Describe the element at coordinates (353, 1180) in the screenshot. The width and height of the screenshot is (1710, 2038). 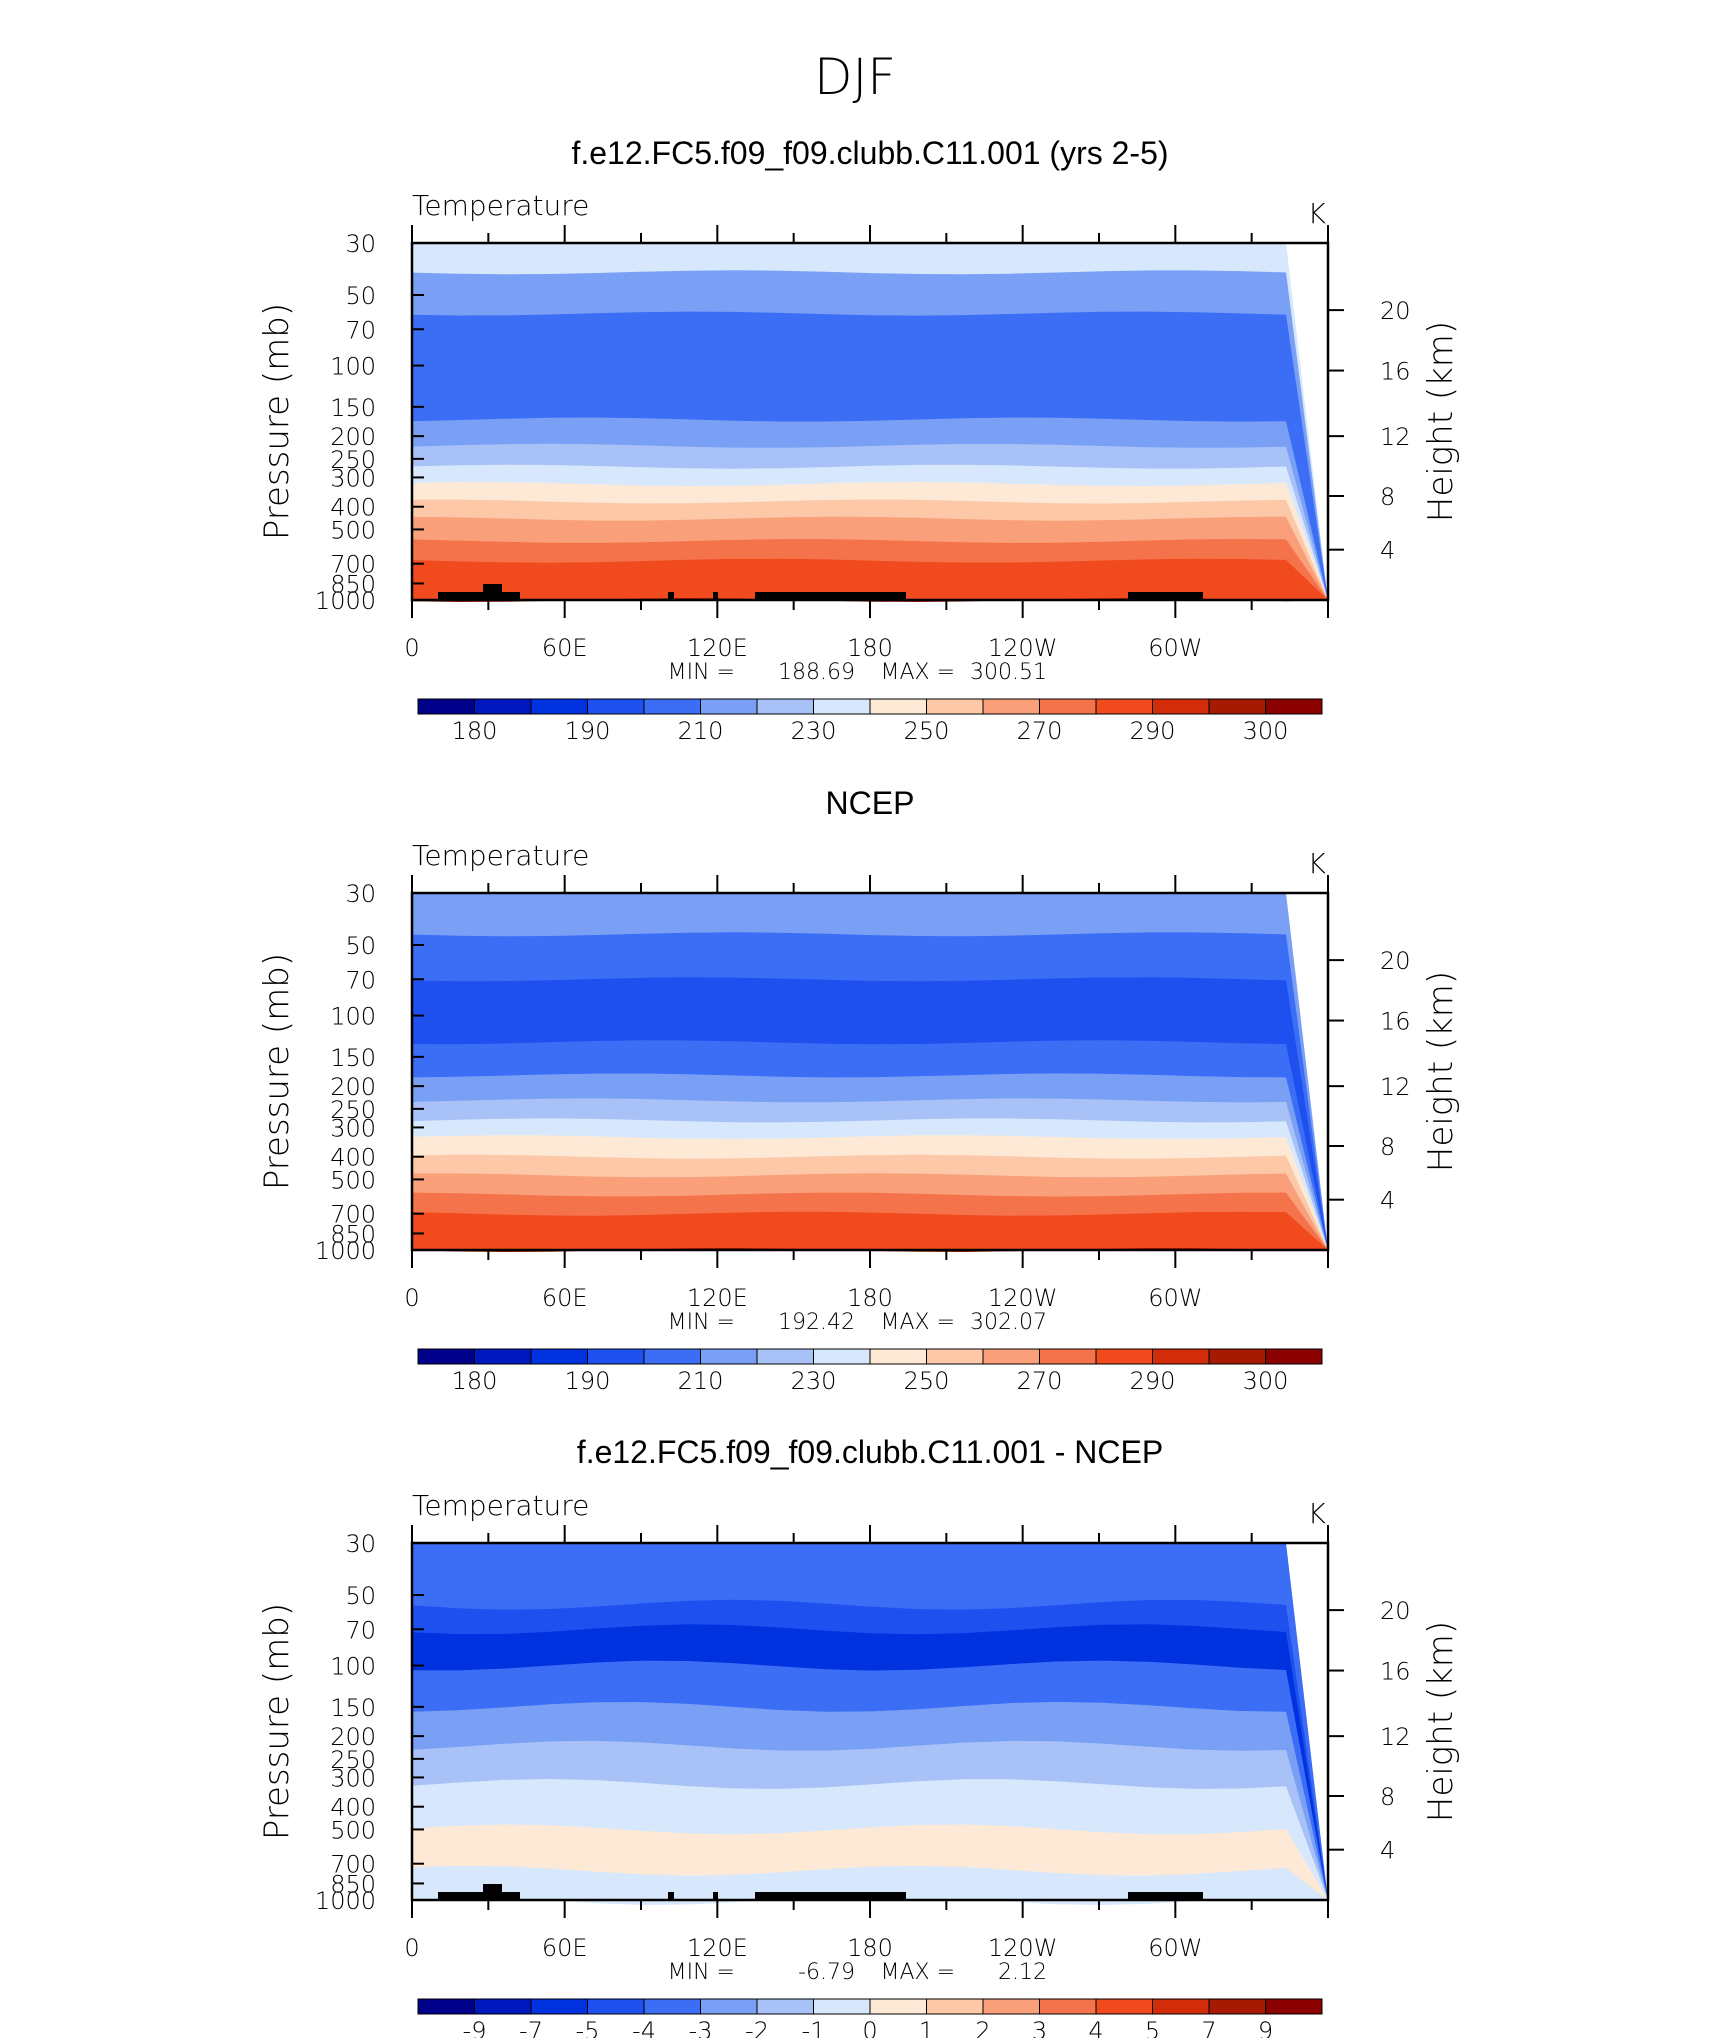
I see `y-tick-label: 500` at that location.